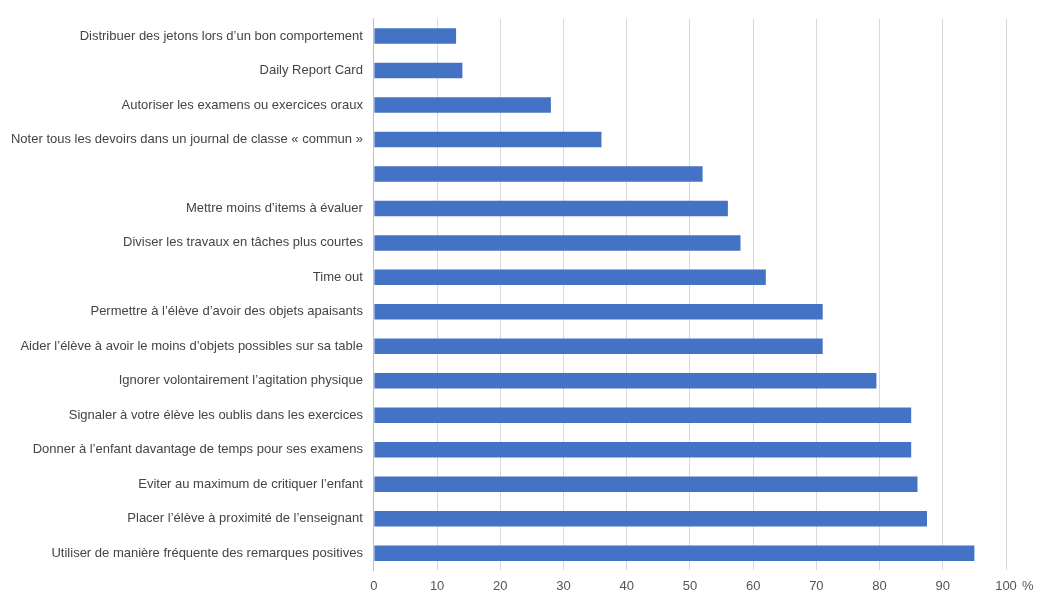 Image resolution: width=1054 pixels, height=610 pixels. What do you see at coordinates (437, 585) in the screenshot?
I see `x-tick-label: 10` at bounding box center [437, 585].